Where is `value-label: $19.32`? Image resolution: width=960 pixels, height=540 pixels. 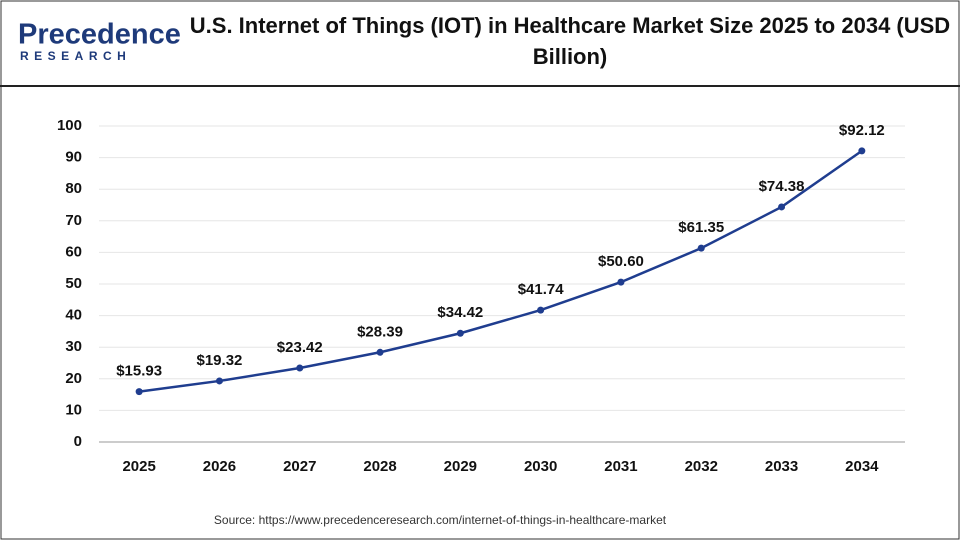 value-label: $19.32 is located at coordinates (220, 360).